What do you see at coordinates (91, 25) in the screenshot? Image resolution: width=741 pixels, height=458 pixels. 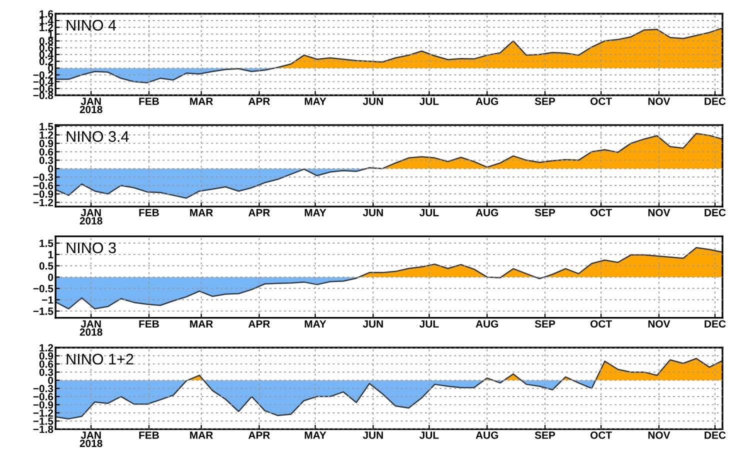 I see `chart-title: NINO 4` at bounding box center [91, 25].